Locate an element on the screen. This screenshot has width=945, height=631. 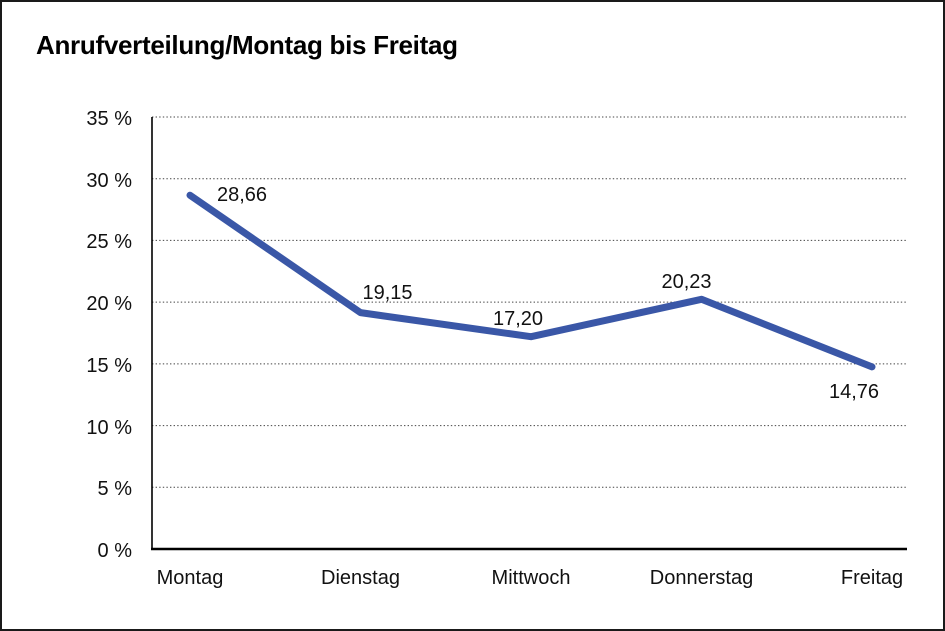
chart-title: Anrufverteilung/Montag bis Freitag is located at coordinates (247, 45).